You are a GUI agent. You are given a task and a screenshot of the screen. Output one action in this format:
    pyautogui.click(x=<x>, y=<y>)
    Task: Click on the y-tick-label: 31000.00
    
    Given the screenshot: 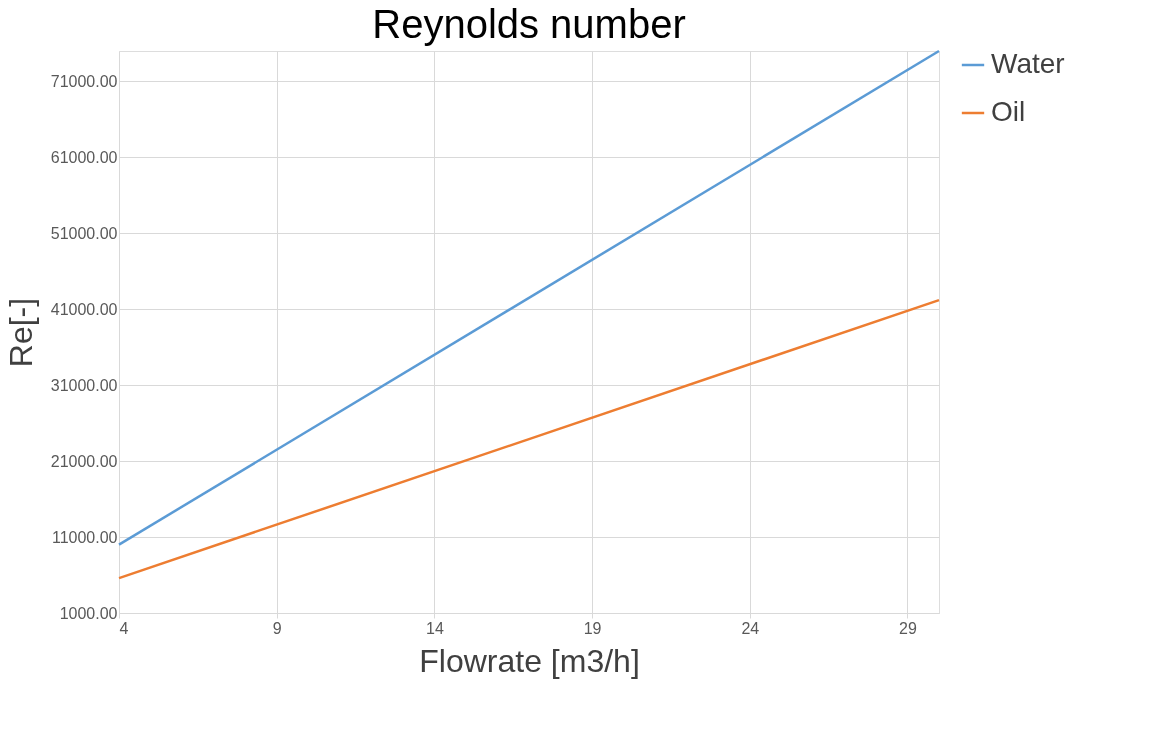 What is the action you would take?
    pyautogui.click(x=84, y=385)
    